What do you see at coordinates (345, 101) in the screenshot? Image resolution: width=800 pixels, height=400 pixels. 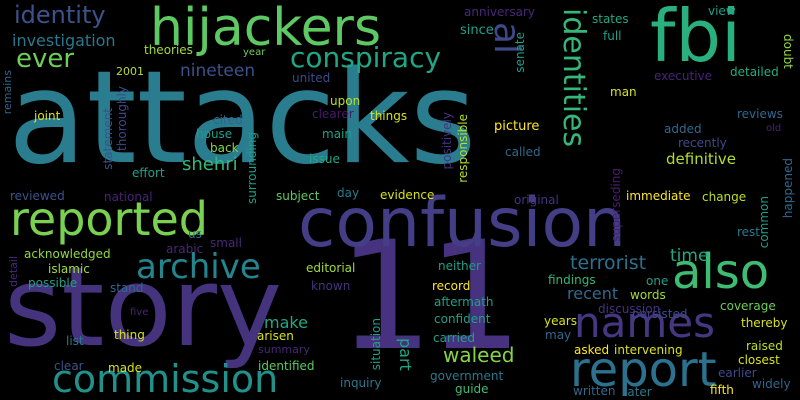 I see `word-upon: upon` at bounding box center [345, 101].